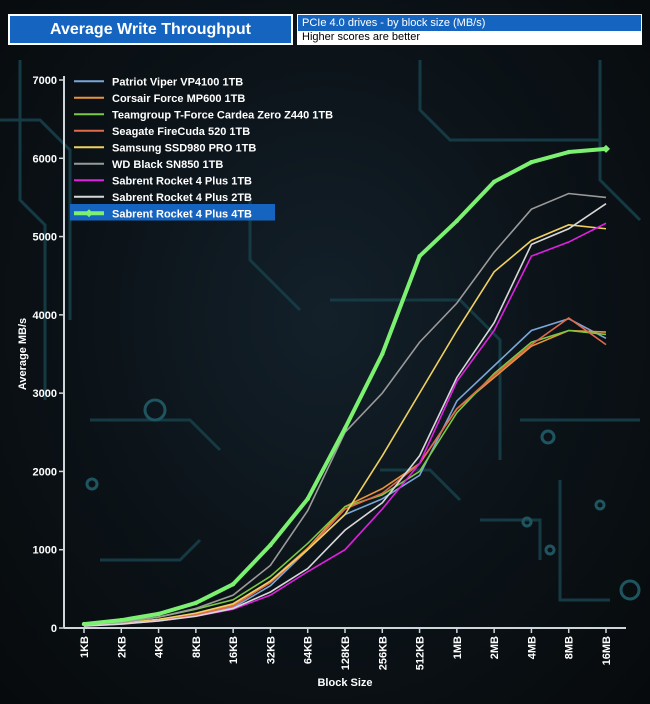 This screenshot has width=650, height=704. Describe the element at coordinates (606, 148) in the screenshot. I see `end-marker` at that location.